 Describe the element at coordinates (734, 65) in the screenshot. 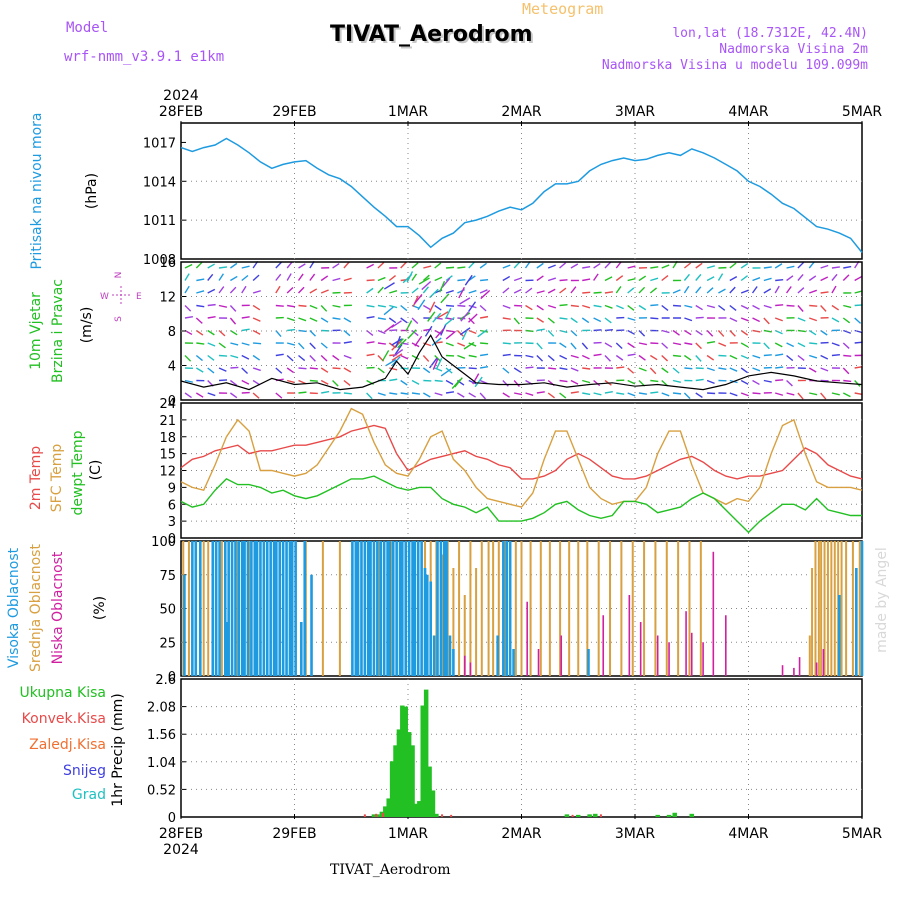

I see `model-elevation-info: Nadmorska Visina u modelu 109.099m` at that location.